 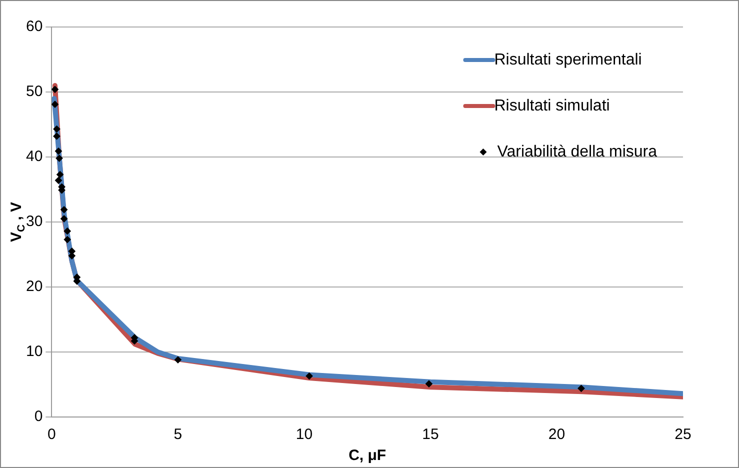 I want to click on x-tick-label: 15, so click(x=430, y=435).